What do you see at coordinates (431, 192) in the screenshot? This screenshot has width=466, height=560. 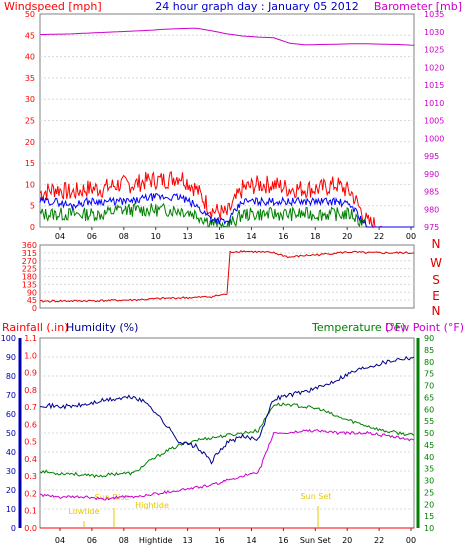 I see `barometer-y-tick-label: 985` at bounding box center [431, 192].